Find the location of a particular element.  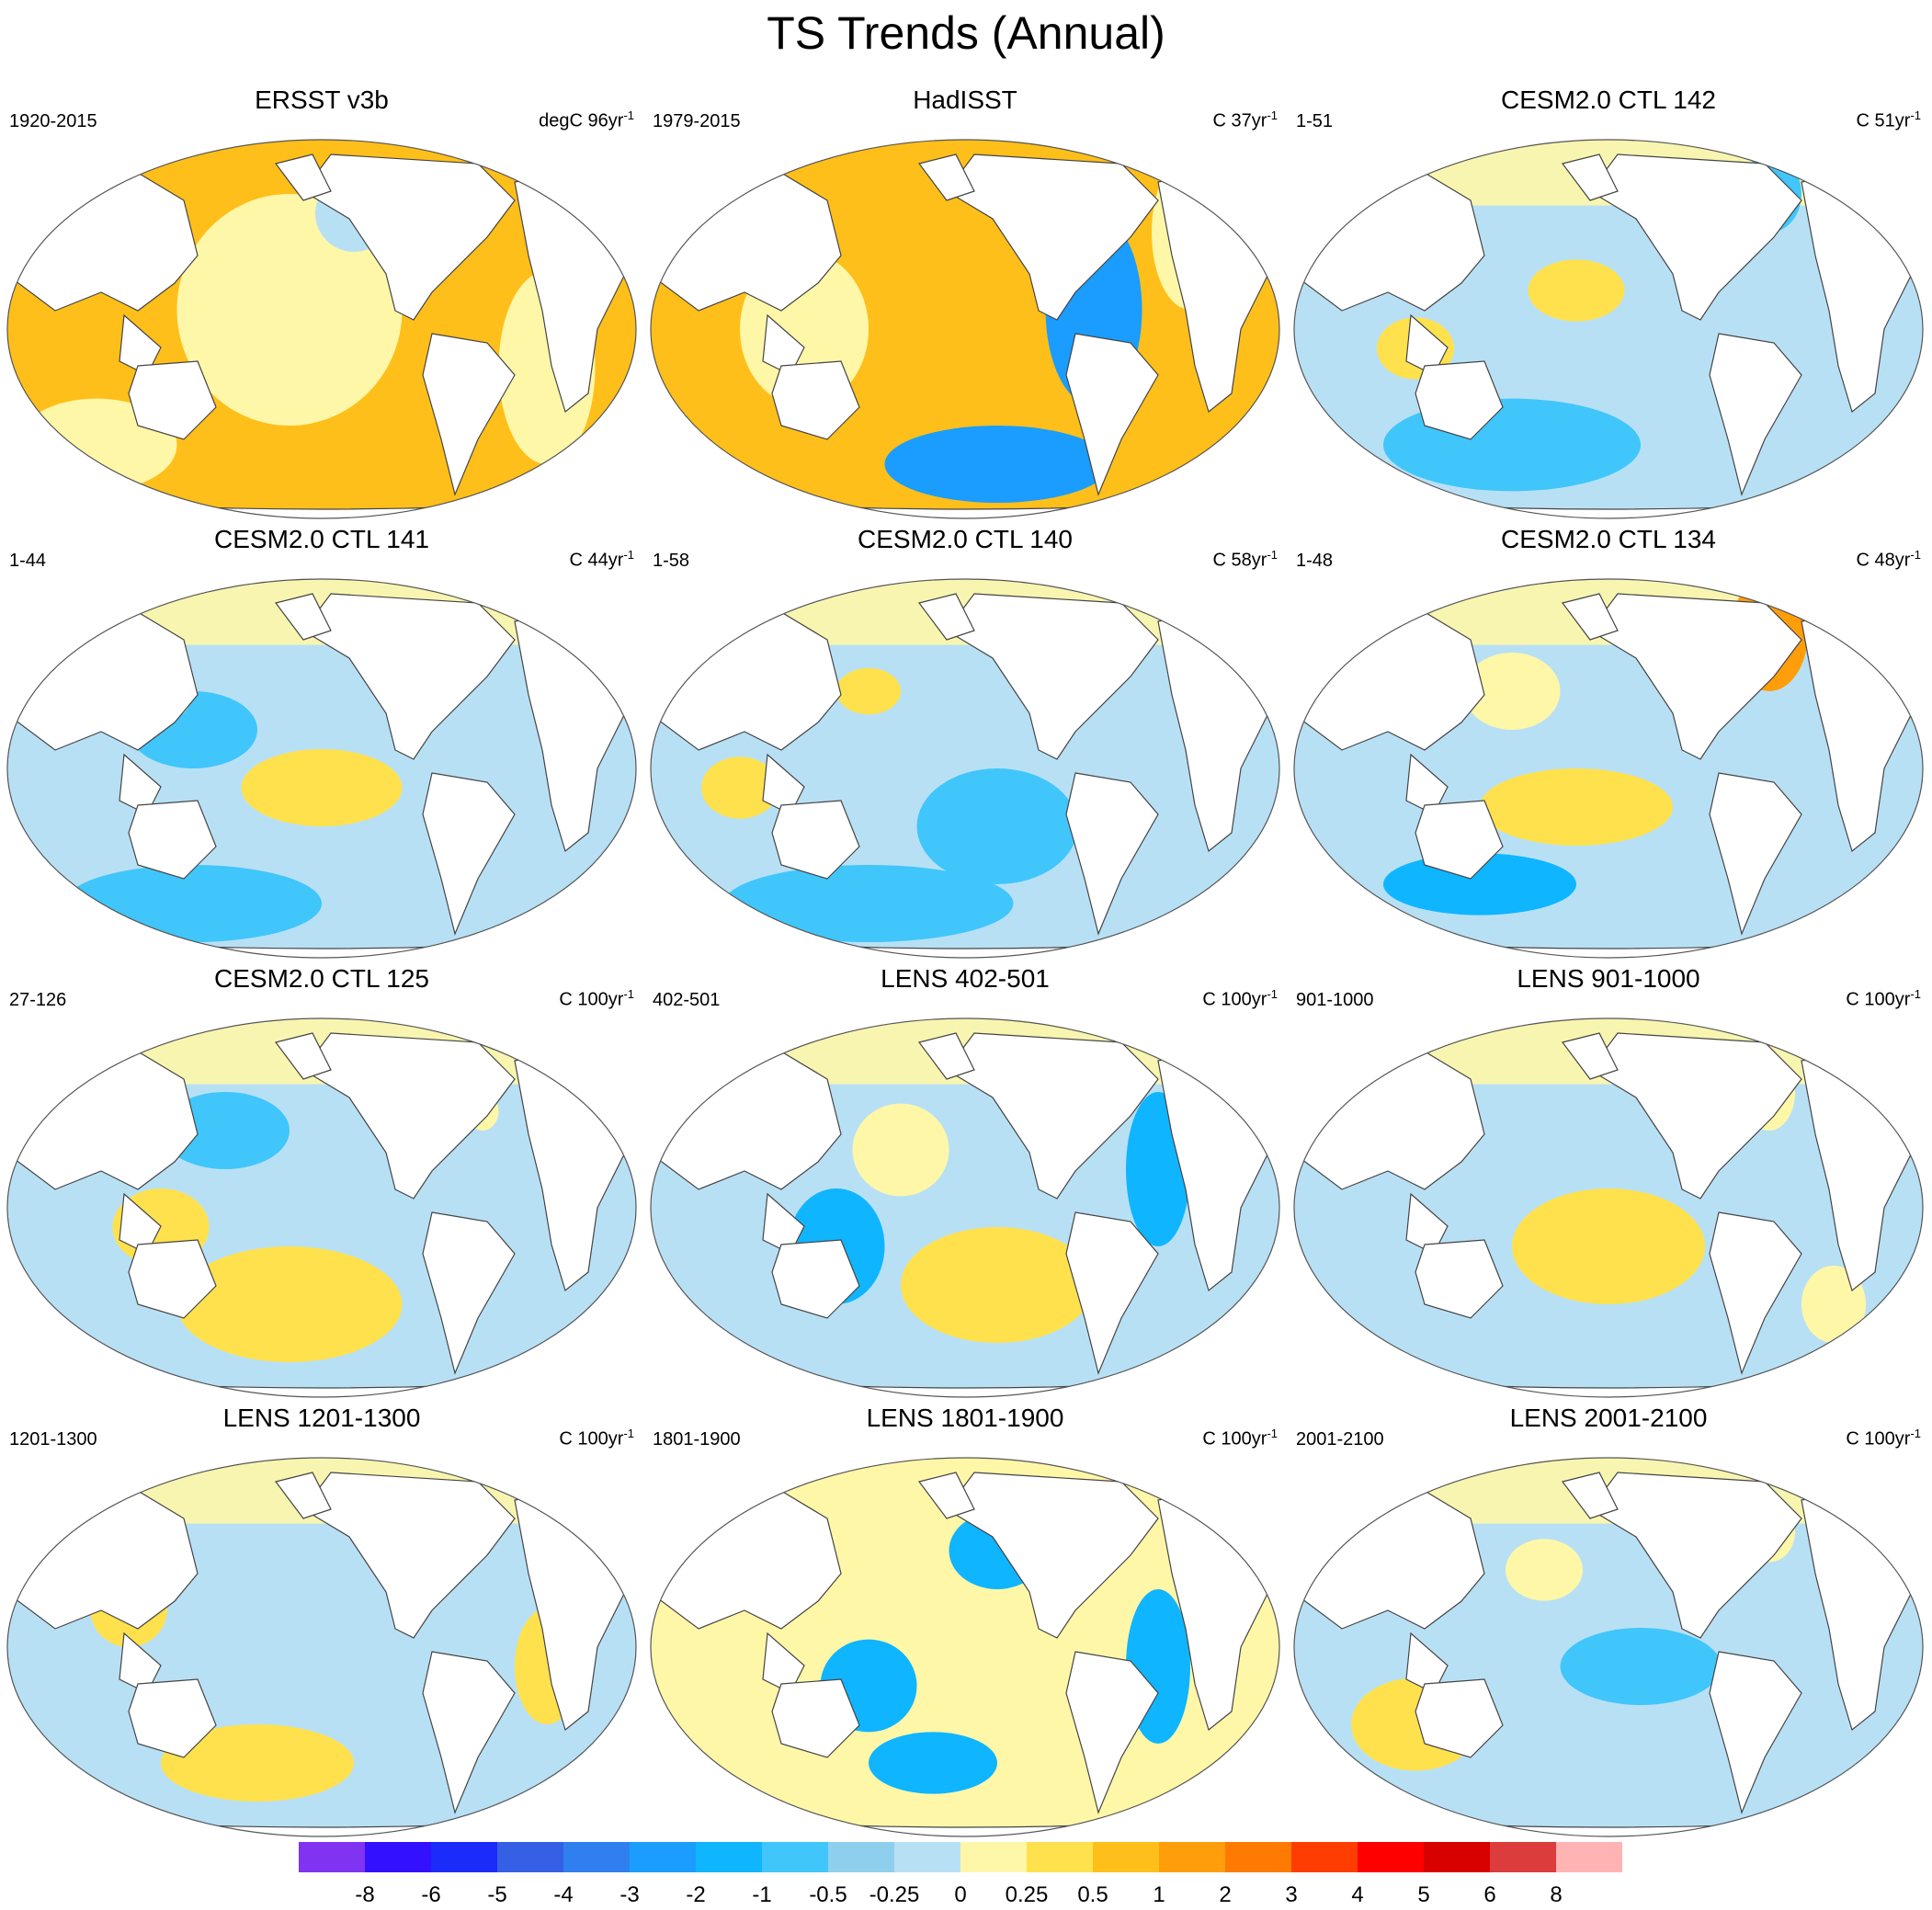

colorbar-label: -5 is located at coordinates (497, 1894).